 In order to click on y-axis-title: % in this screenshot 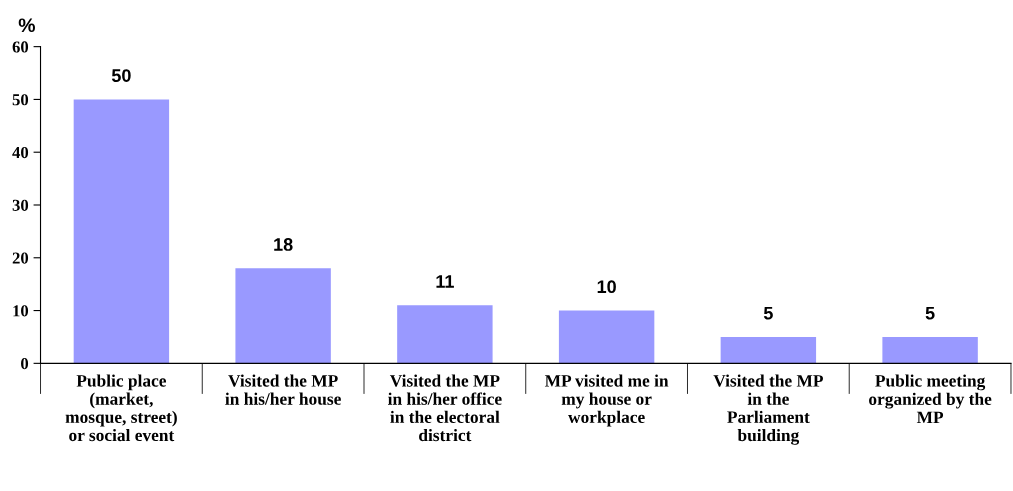, I will do `click(27, 25)`.